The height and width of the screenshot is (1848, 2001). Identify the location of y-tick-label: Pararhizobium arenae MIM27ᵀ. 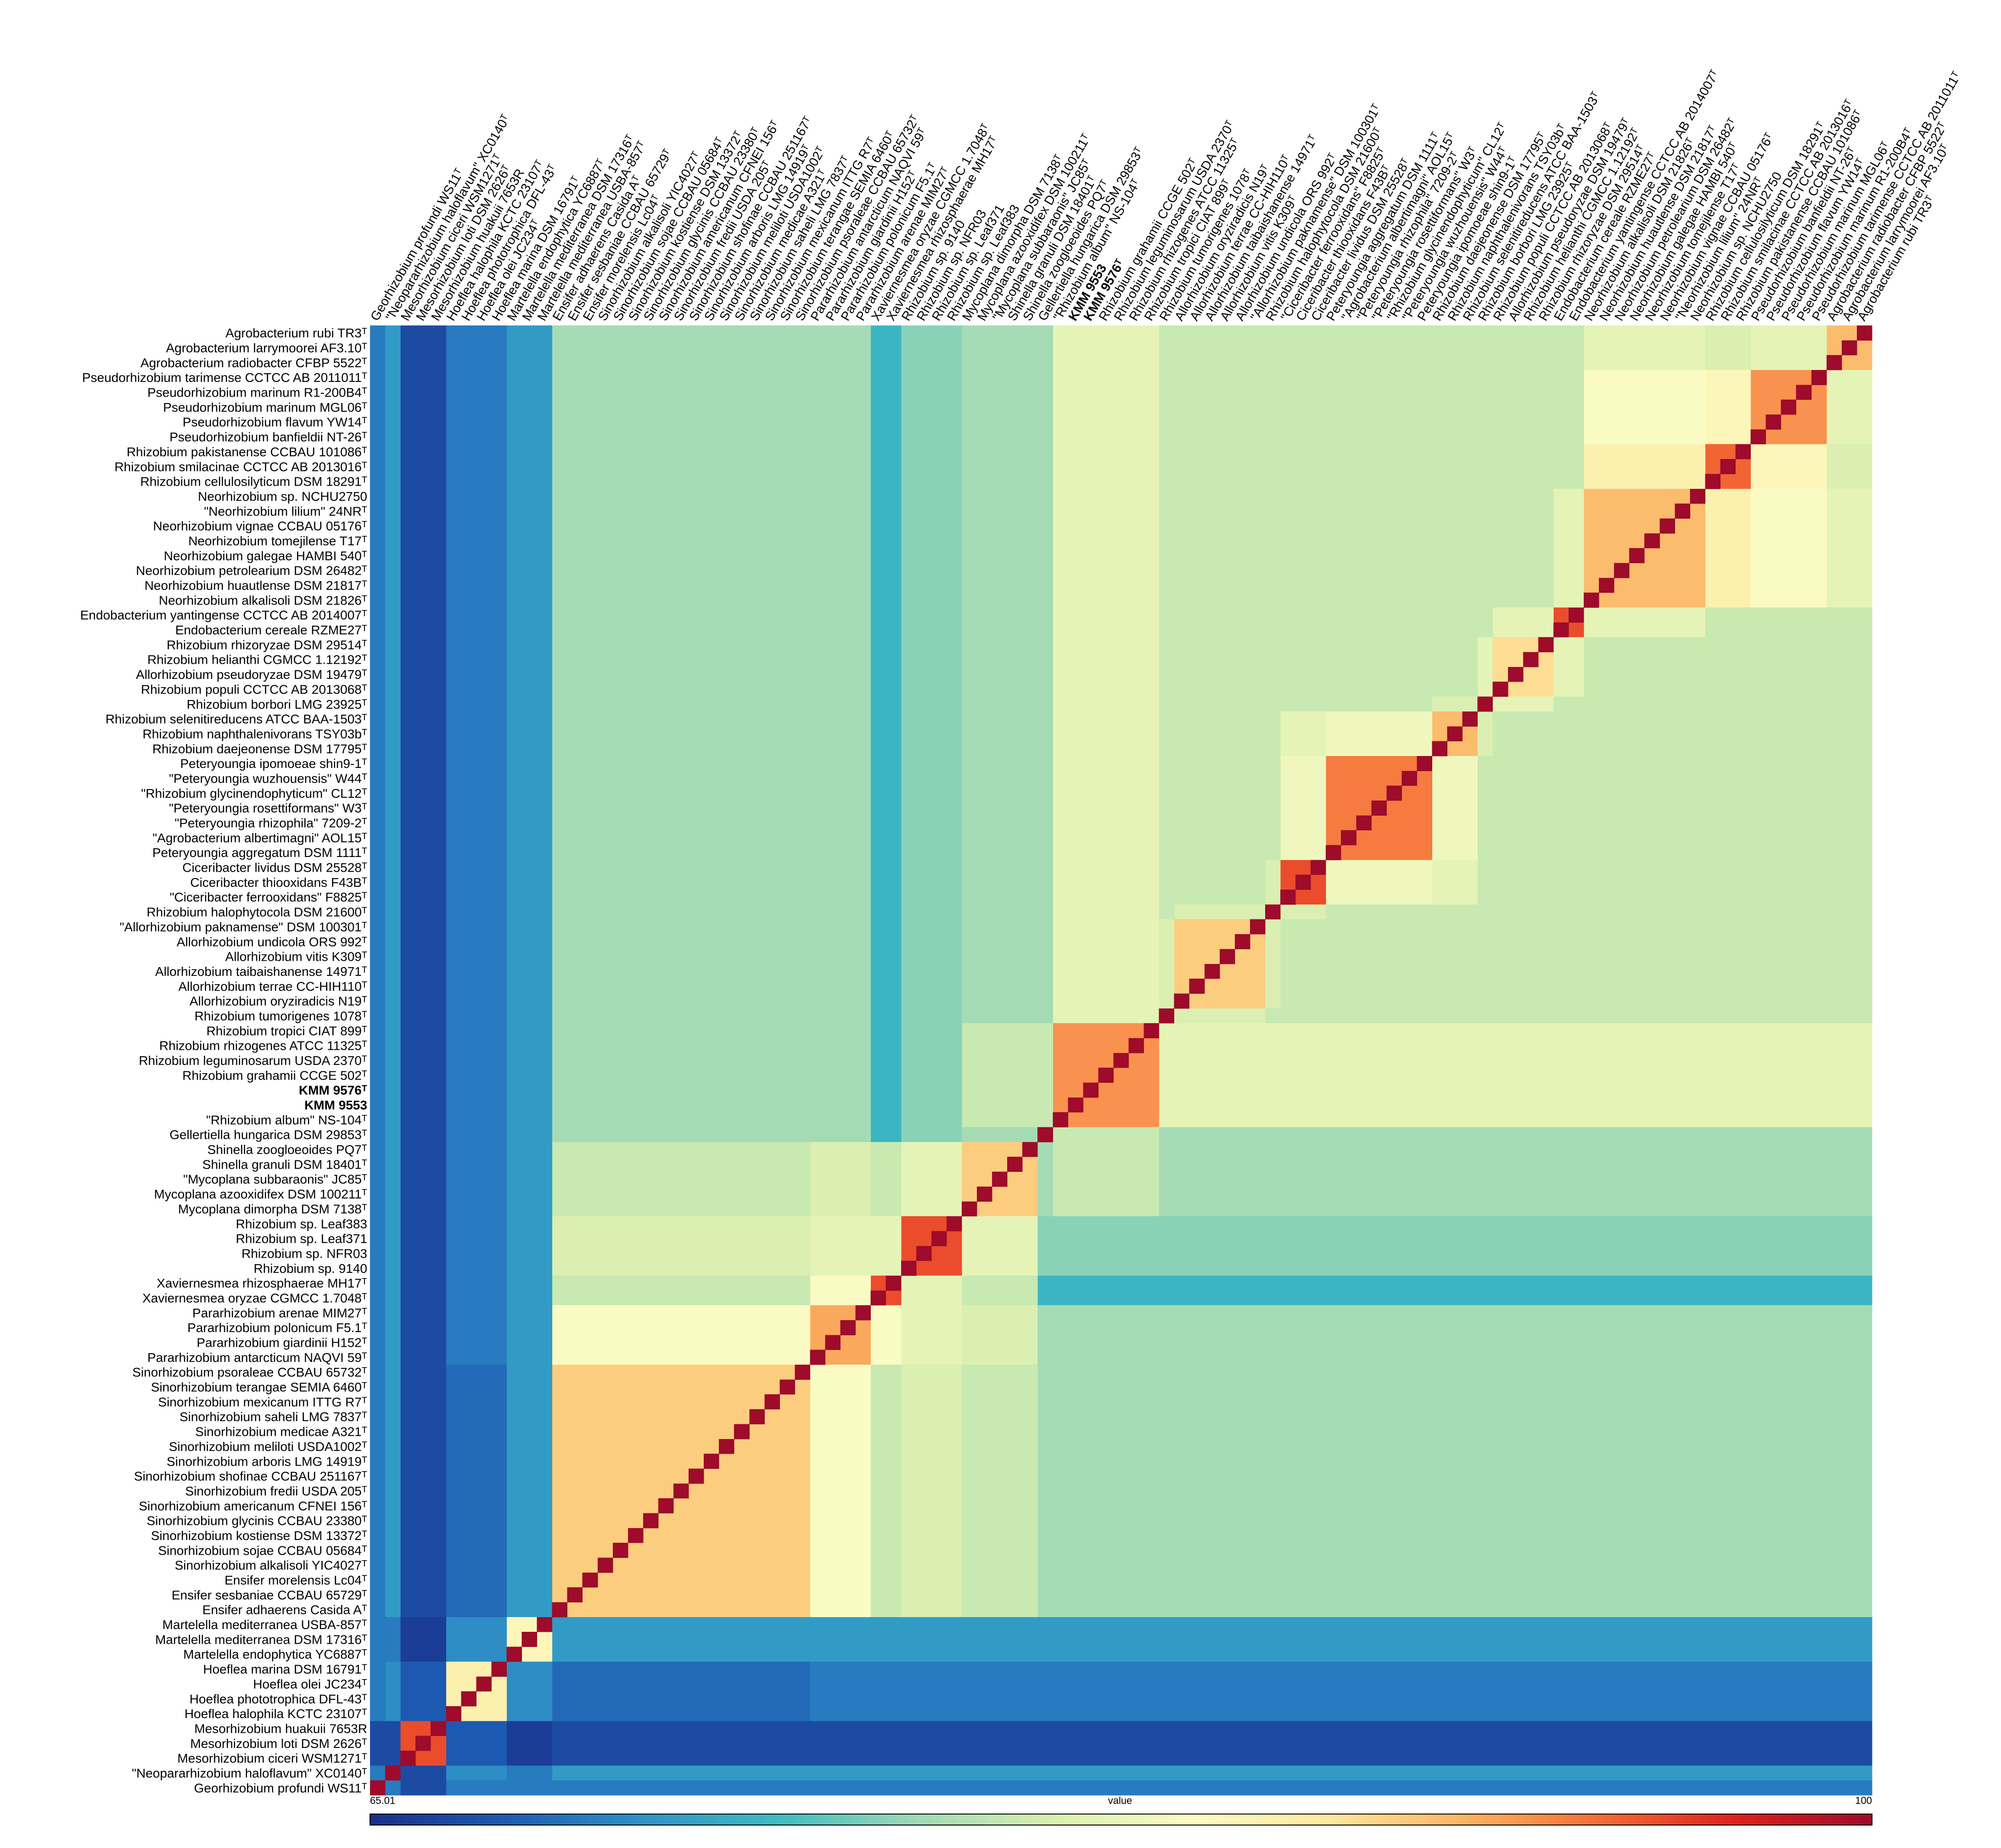
(279, 1313).